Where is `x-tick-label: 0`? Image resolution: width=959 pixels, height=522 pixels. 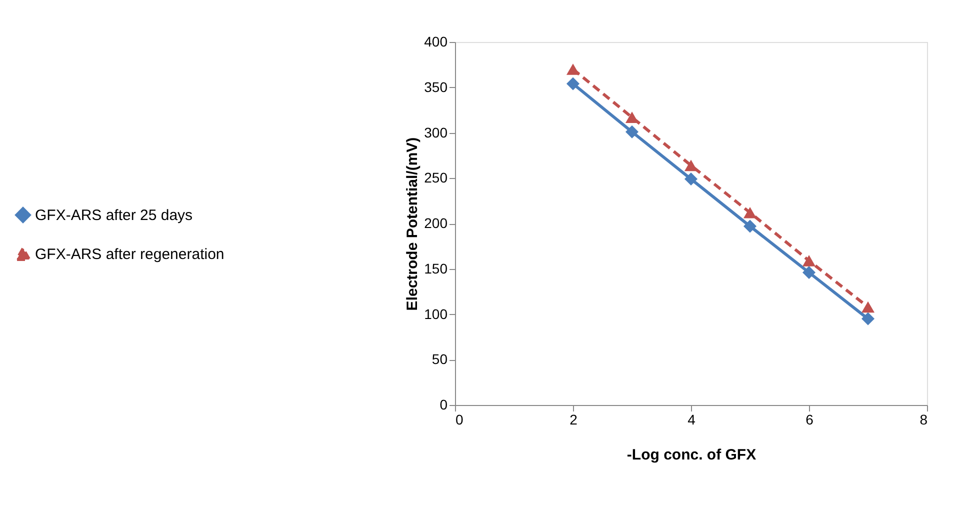
x-tick-label: 0 is located at coordinates (460, 420).